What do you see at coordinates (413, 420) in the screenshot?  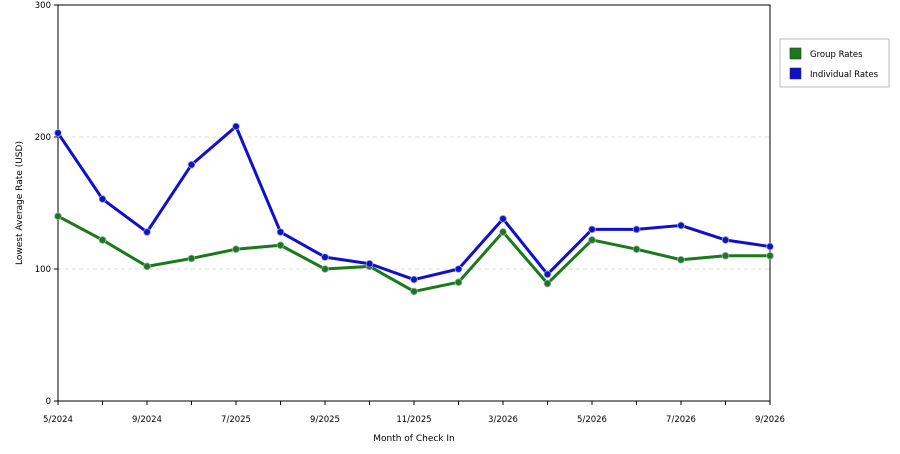 I see `x-tick-label: 11/2025` at bounding box center [413, 420].